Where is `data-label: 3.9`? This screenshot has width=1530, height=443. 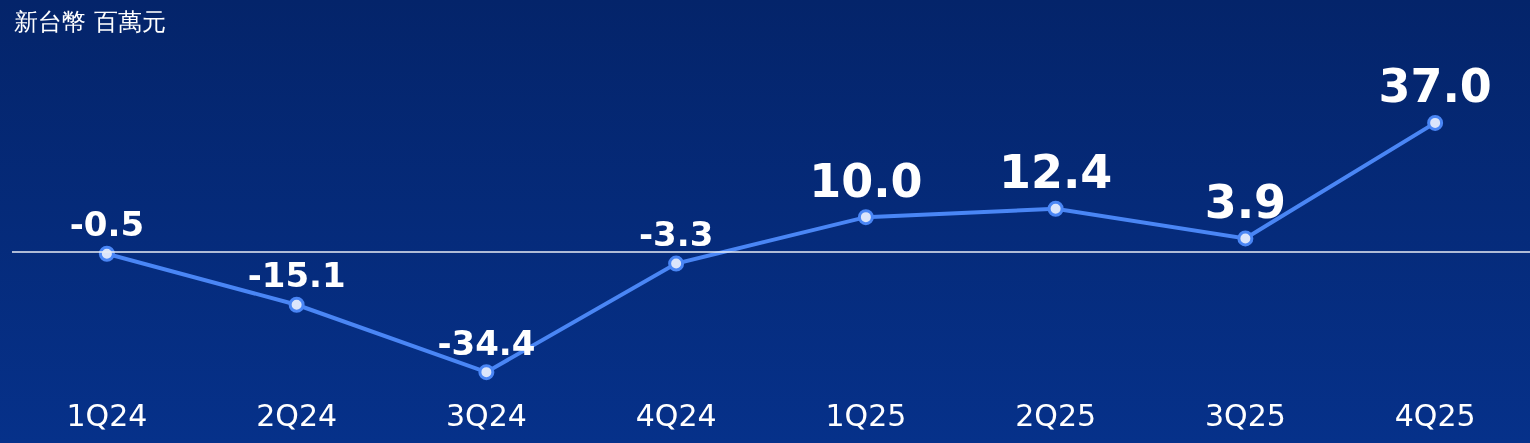 data-label: 3.9 is located at coordinates (1245, 201).